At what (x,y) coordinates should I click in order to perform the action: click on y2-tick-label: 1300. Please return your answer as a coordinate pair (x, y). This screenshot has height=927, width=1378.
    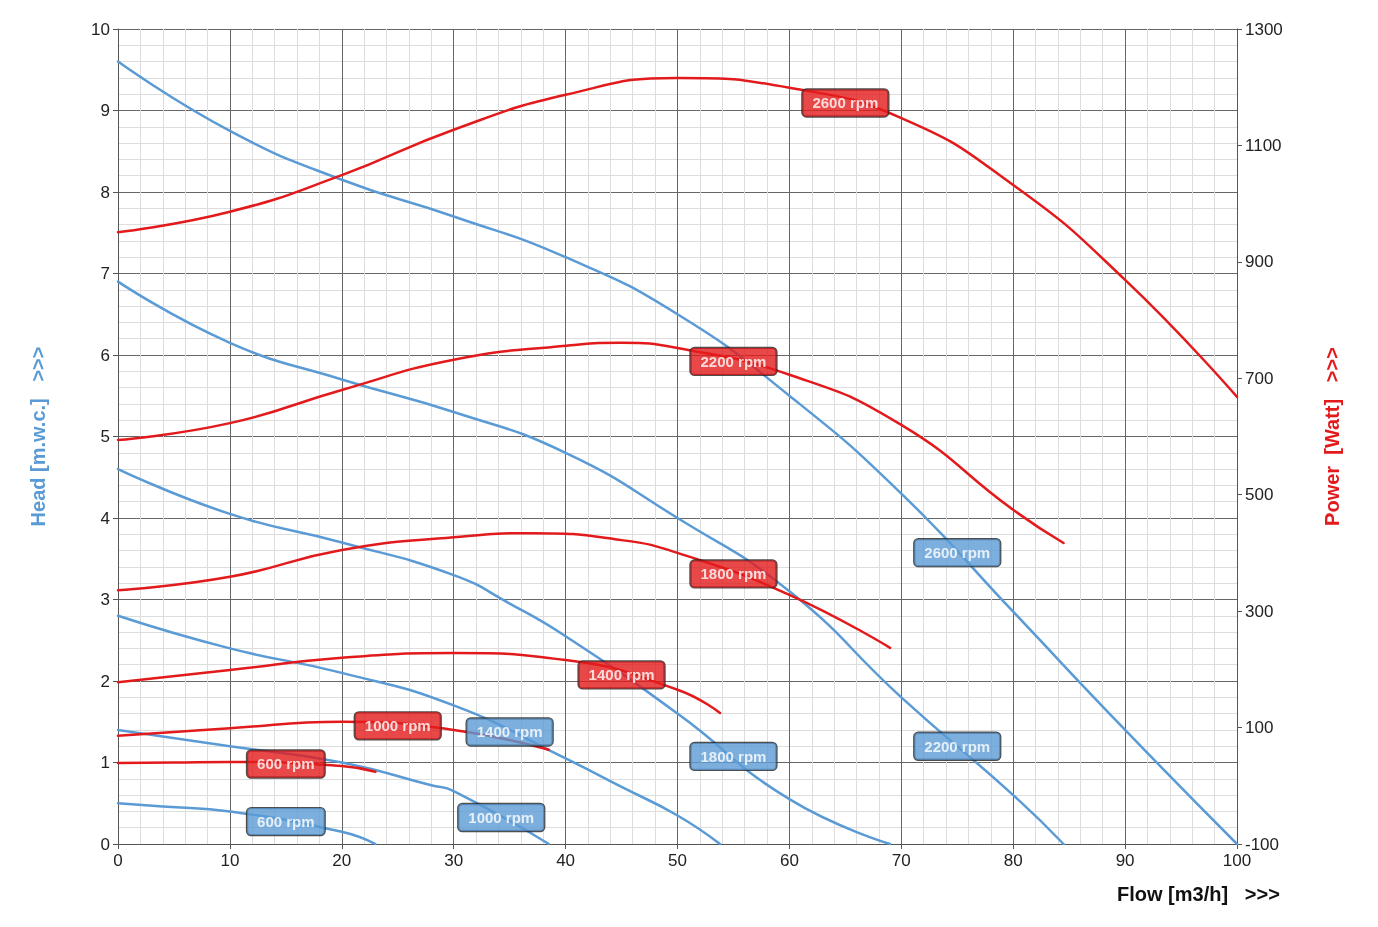
    Looking at the image, I should click on (1264, 29).